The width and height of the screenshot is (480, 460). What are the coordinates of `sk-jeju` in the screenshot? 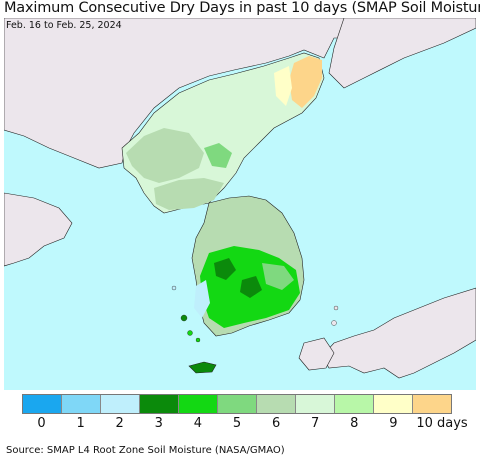 It's located at (202, 367).